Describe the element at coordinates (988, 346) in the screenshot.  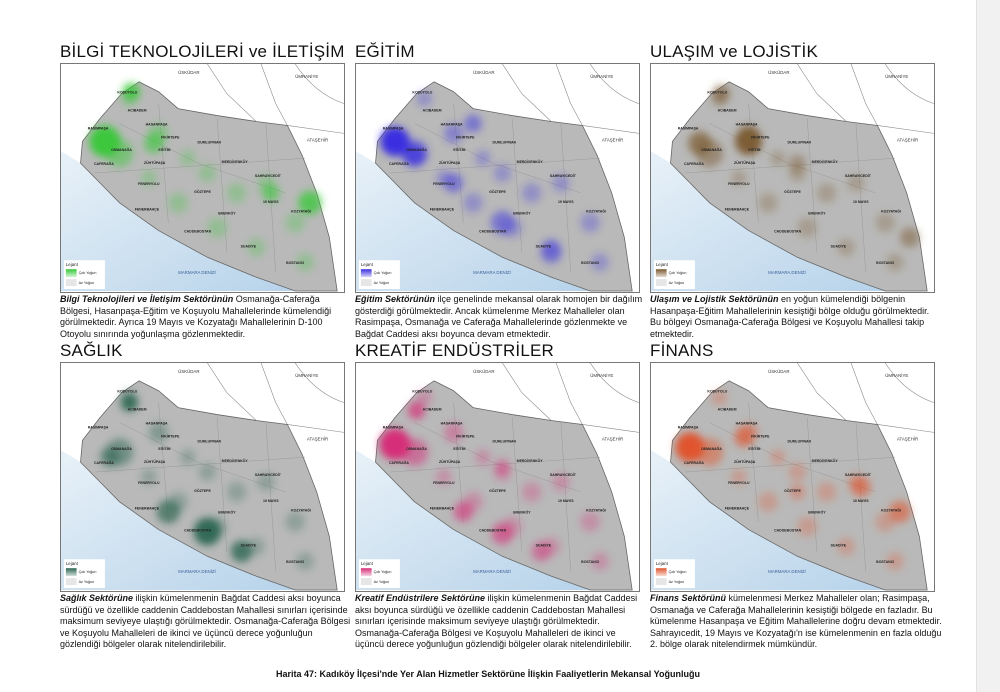
I see `scrollbar` at that location.